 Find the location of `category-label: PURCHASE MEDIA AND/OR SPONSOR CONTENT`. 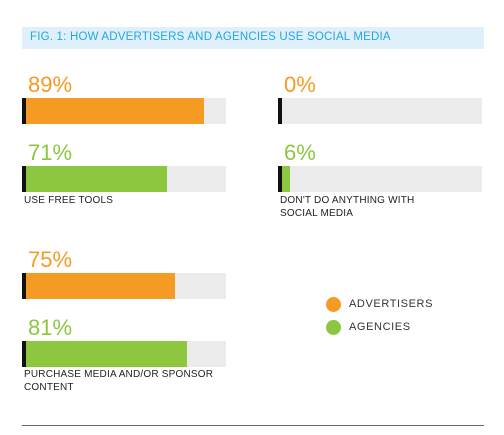

category-label: PURCHASE MEDIA AND/OR SPONSOR CONTENT is located at coordinates (119, 381).